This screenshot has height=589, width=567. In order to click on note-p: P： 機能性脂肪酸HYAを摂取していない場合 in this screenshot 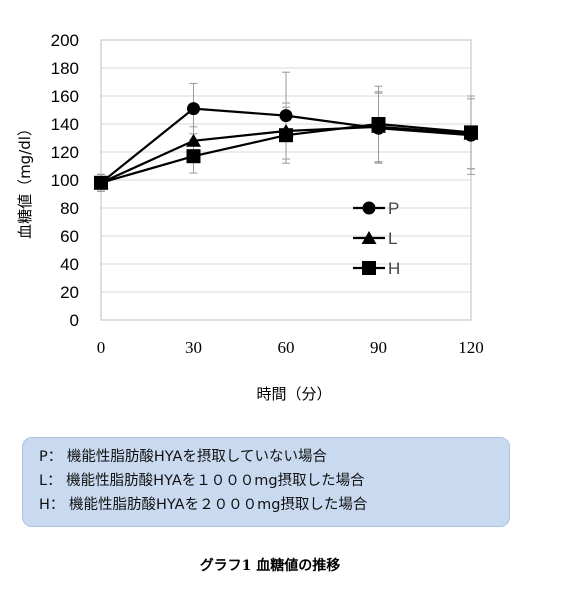, I will do `click(183, 457)`.